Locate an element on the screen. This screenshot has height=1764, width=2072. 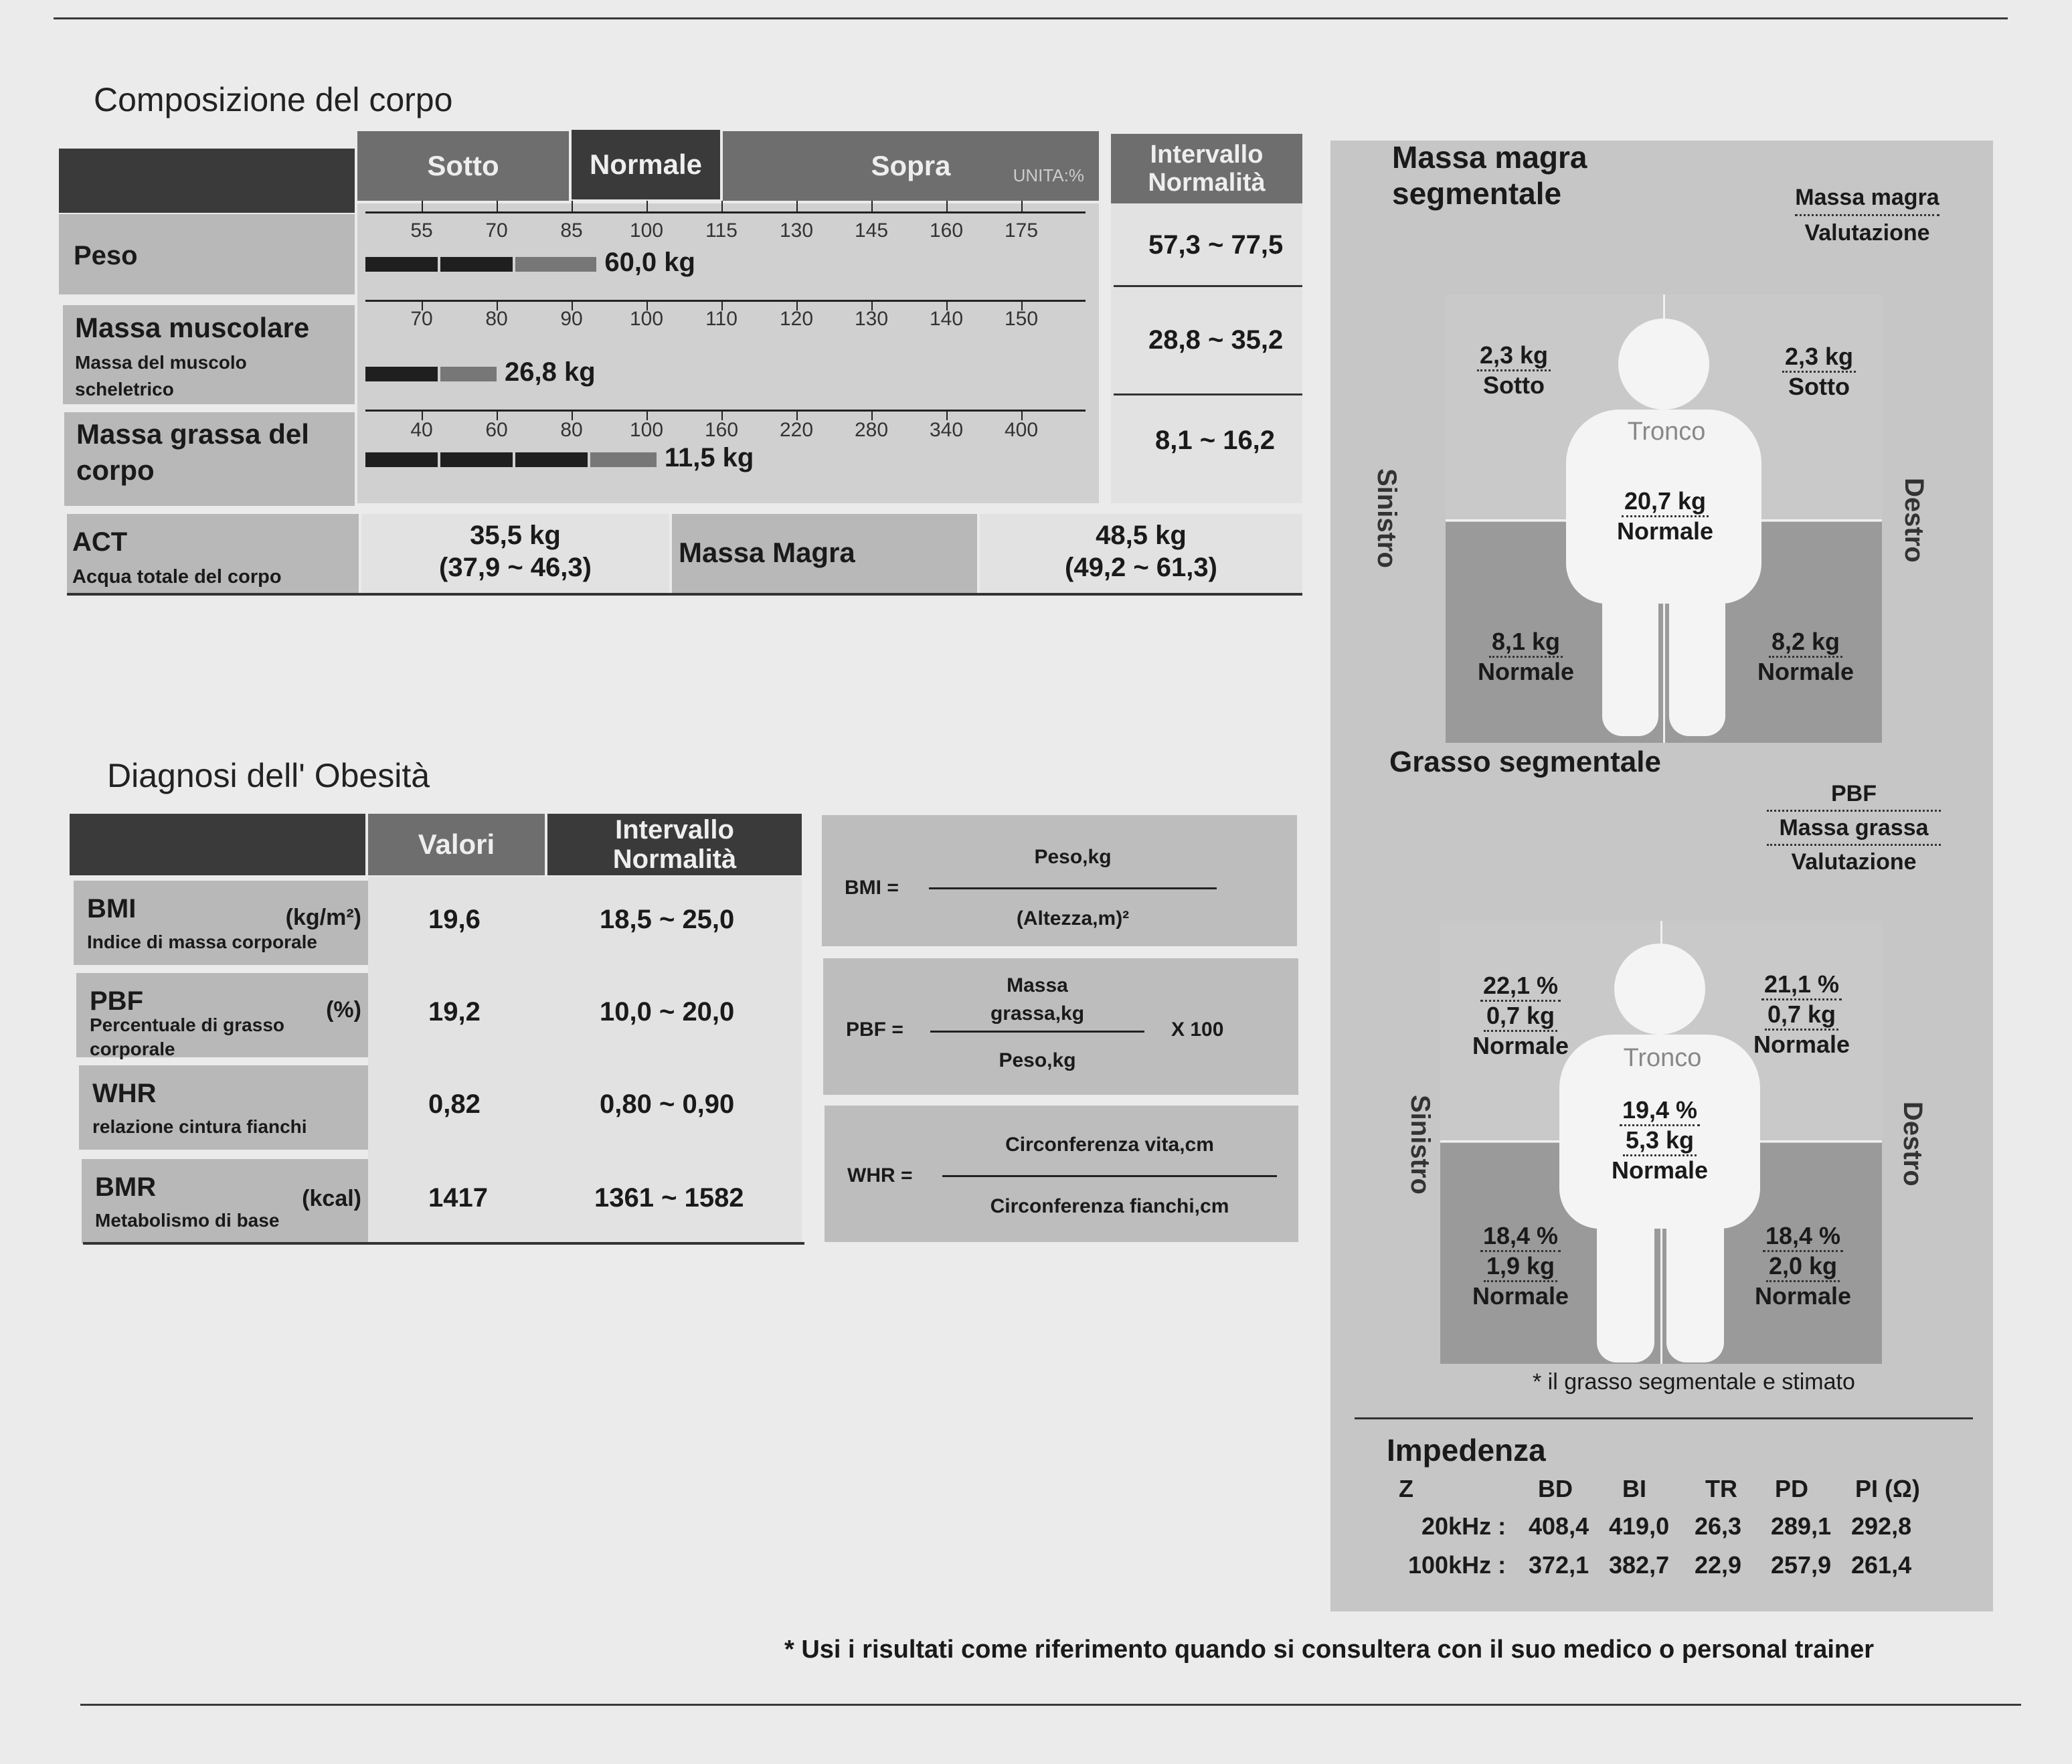
lean-right-arm-kg: 2,3 kg is located at coordinates (1819, 358).